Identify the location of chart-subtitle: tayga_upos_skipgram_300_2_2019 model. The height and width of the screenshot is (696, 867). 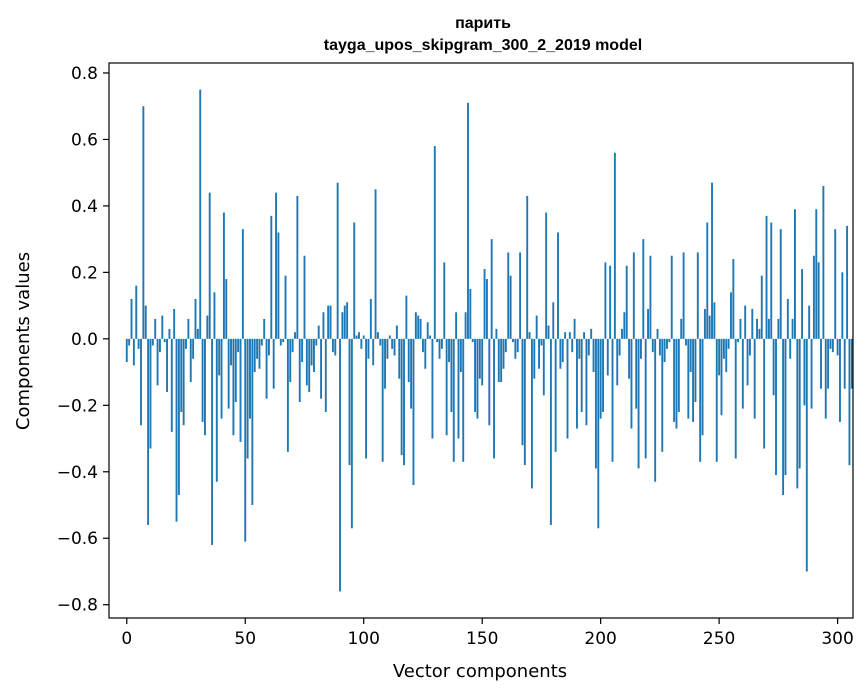
(483, 45).